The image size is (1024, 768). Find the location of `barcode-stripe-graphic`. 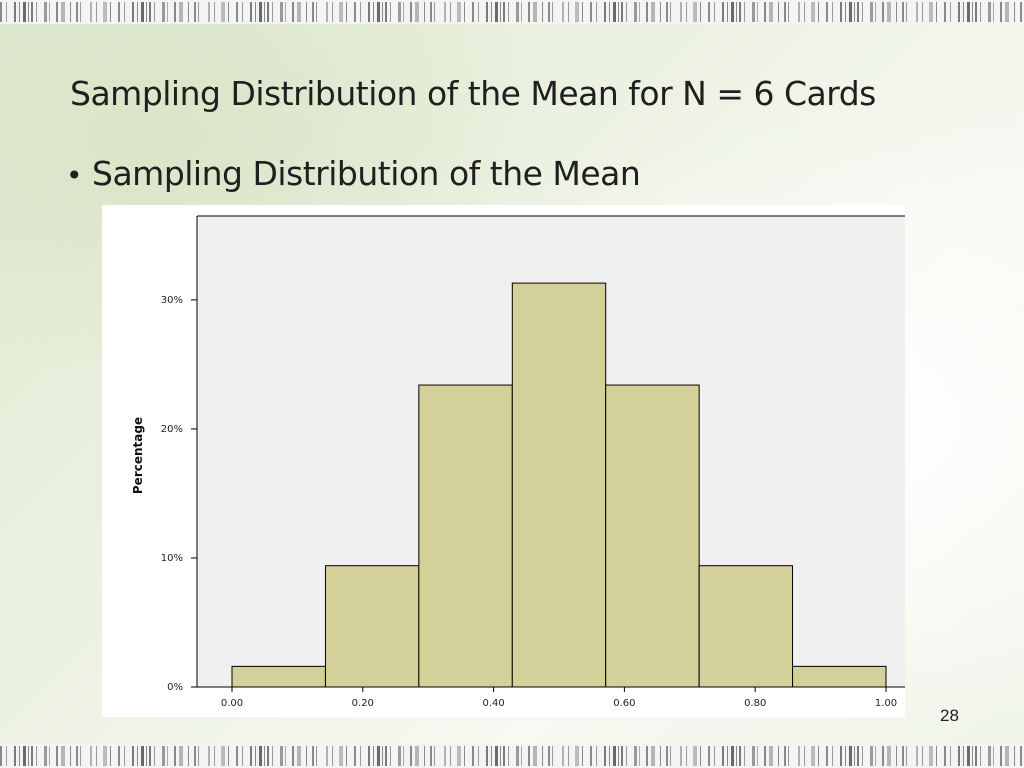

barcode-stripe-graphic is located at coordinates (511, 12).